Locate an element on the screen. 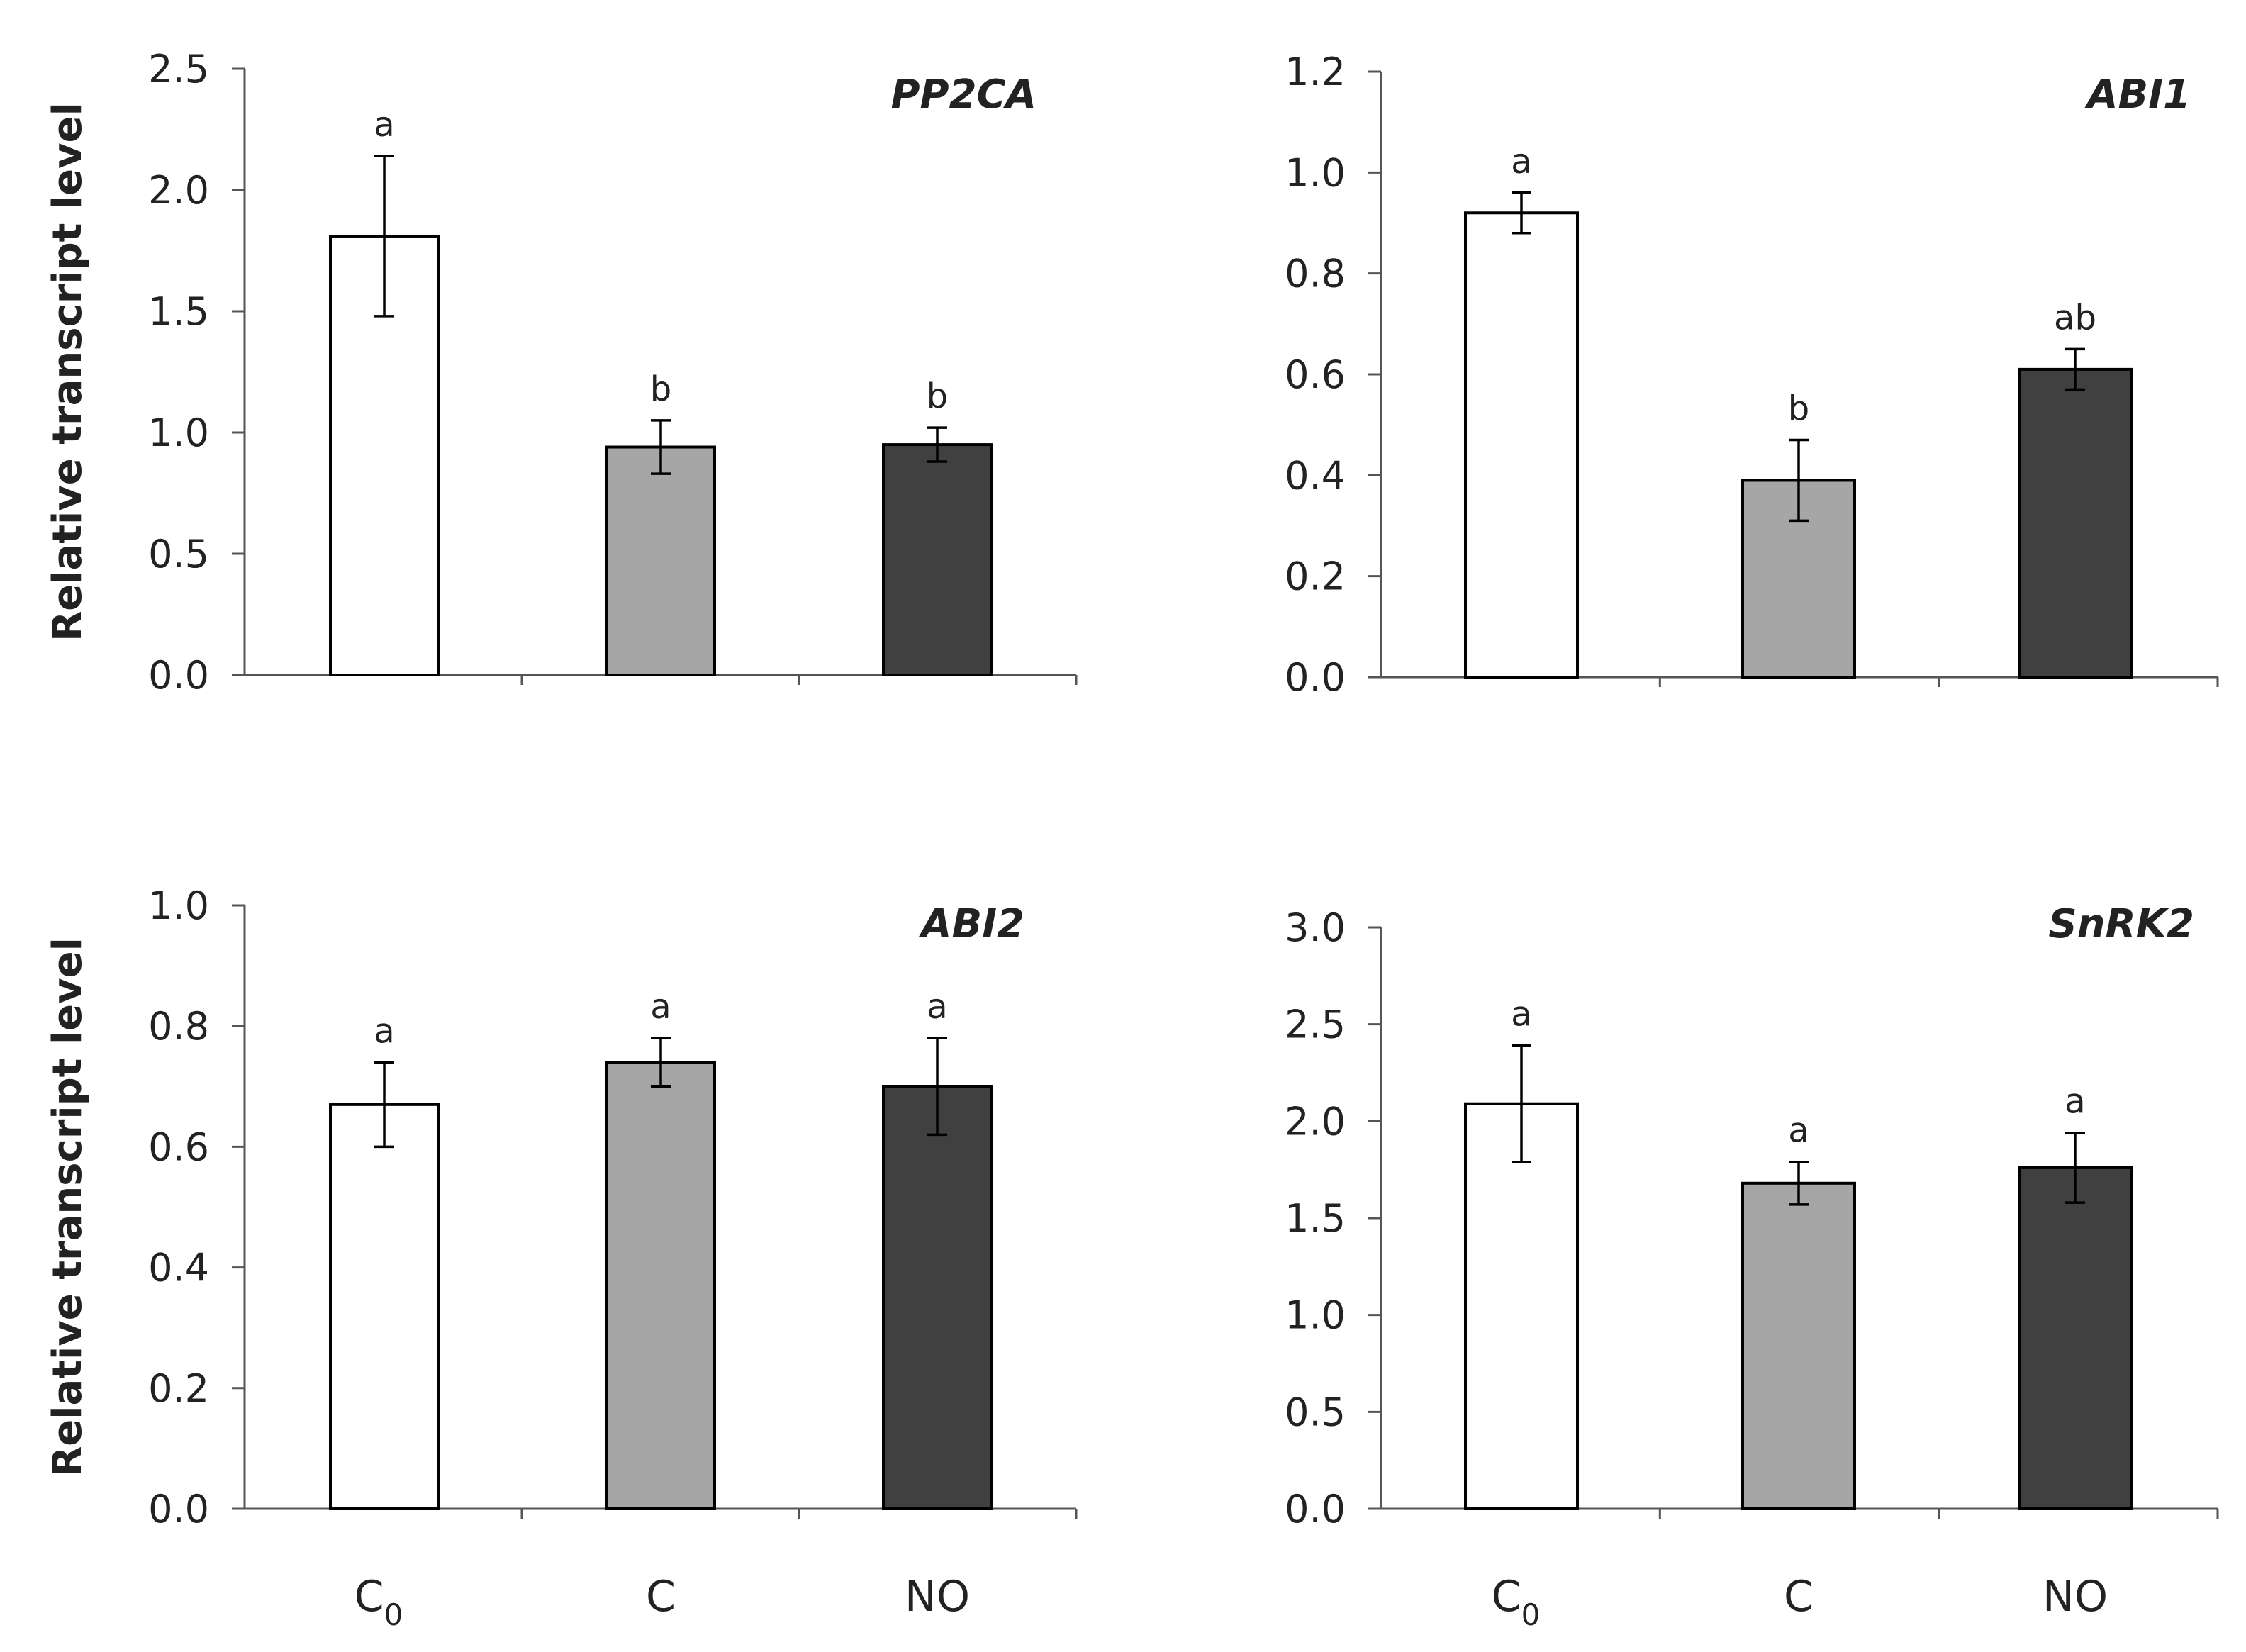  chart-title: ABI1 is located at coordinates (2137, 95).